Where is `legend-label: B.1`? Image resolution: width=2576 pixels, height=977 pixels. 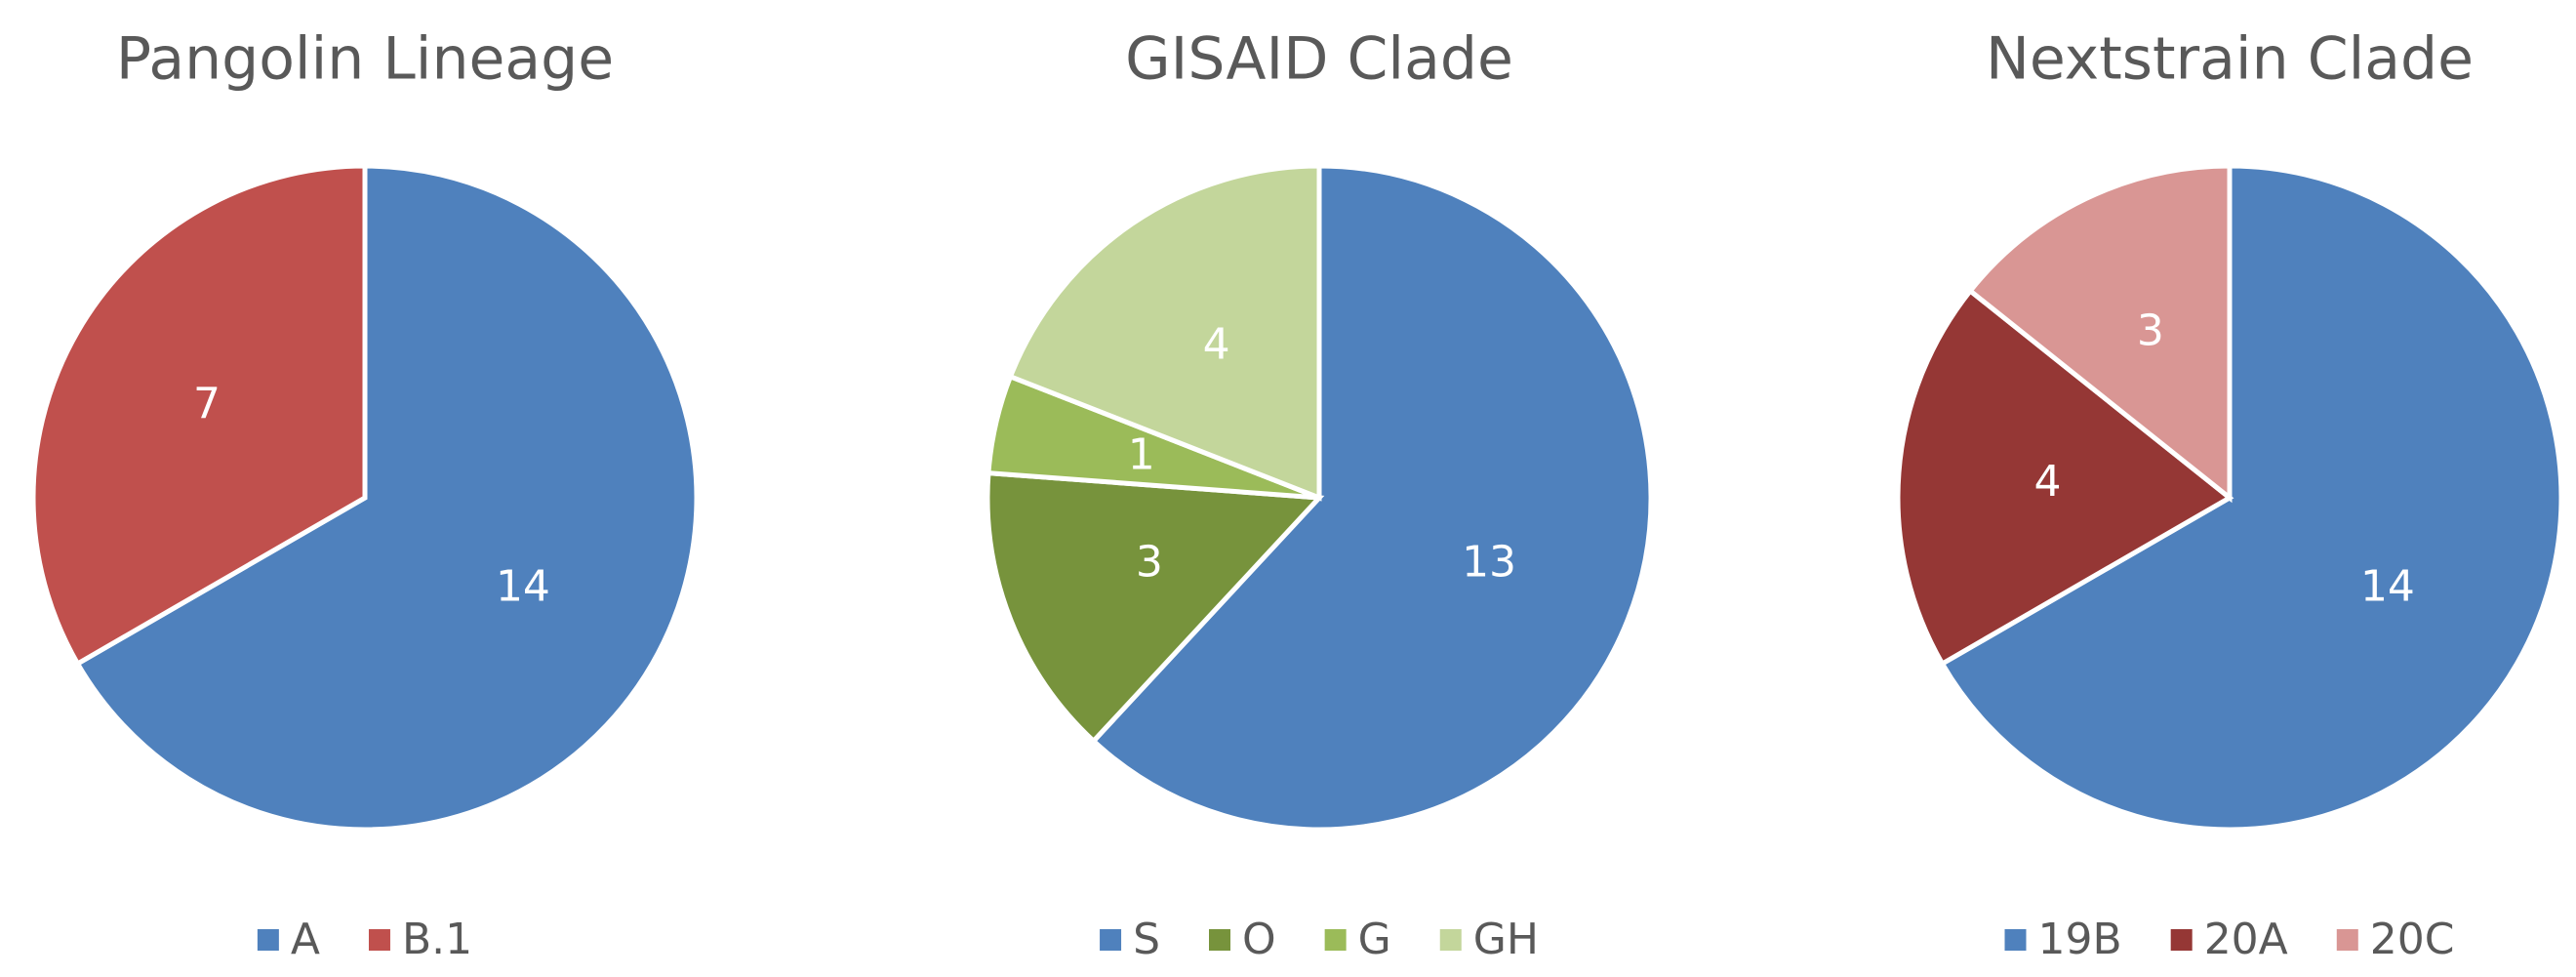 legend-label: B.1 is located at coordinates (437, 940).